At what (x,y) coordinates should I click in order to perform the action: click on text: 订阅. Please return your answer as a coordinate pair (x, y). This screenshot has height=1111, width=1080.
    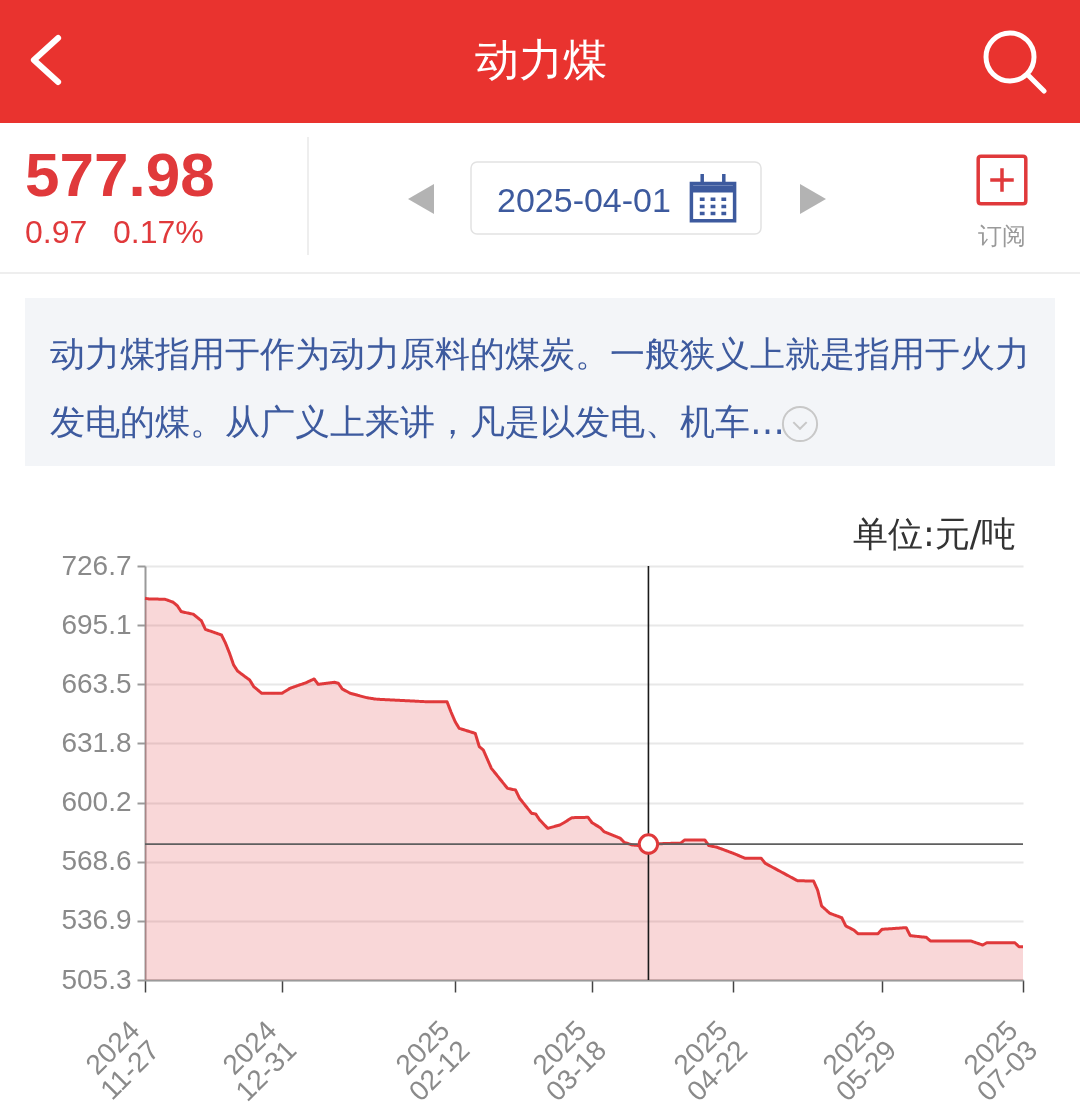
    Looking at the image, I should click on (1002, 236).